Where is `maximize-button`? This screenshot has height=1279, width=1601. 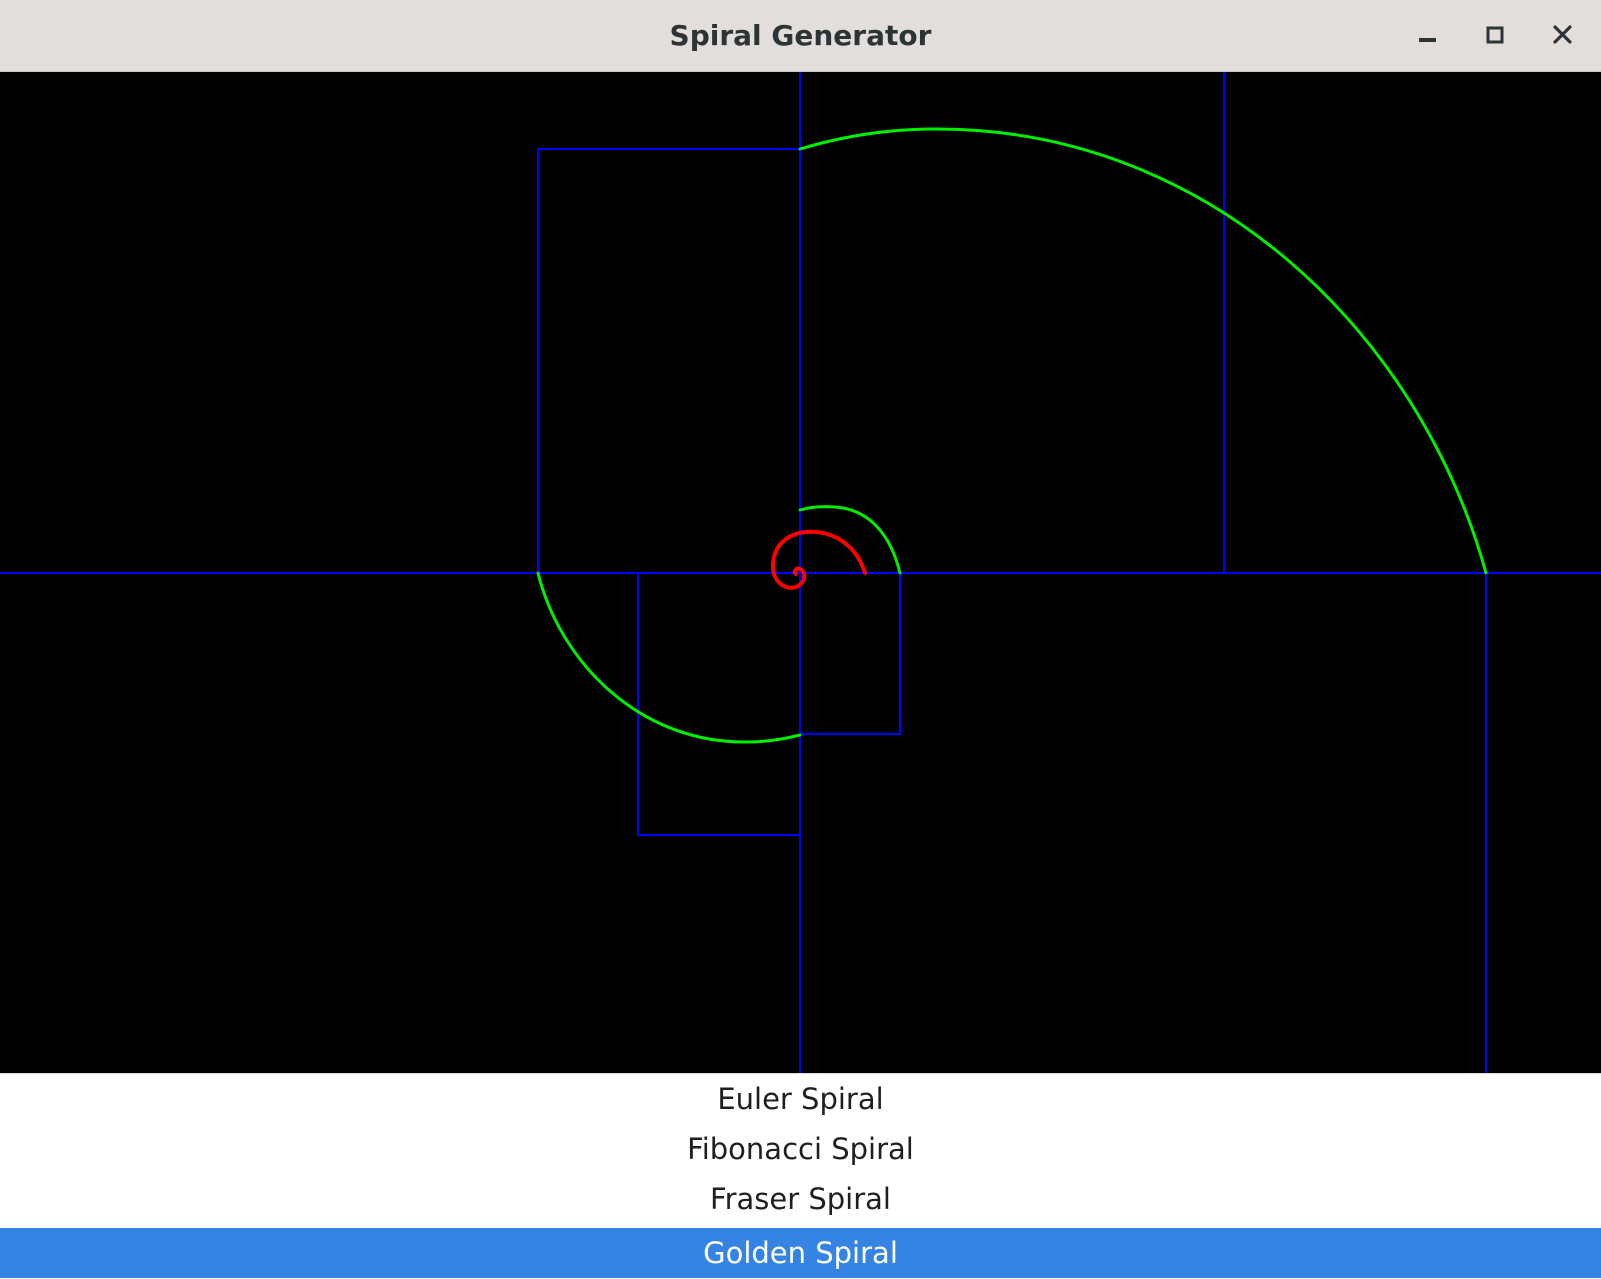 maximize-button is located at coordinates (1495, 36).